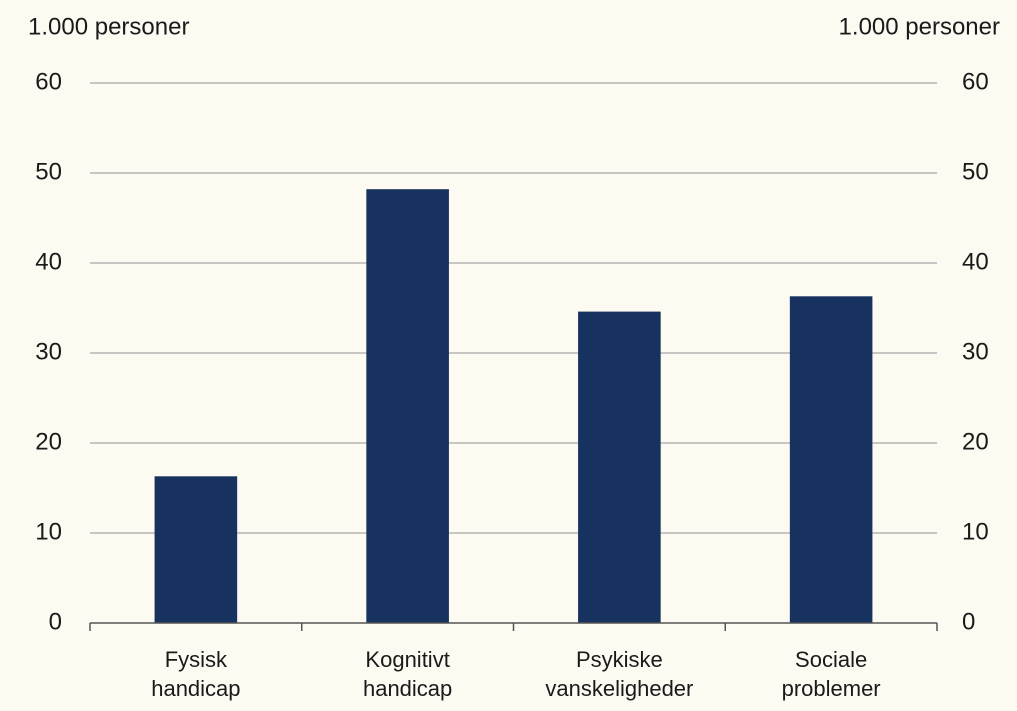 This screenshot has width=1017, height=711. Describe the element at coordinates (975, 171) in the screenshot. I see `y2-tick-label: 50` at that location.